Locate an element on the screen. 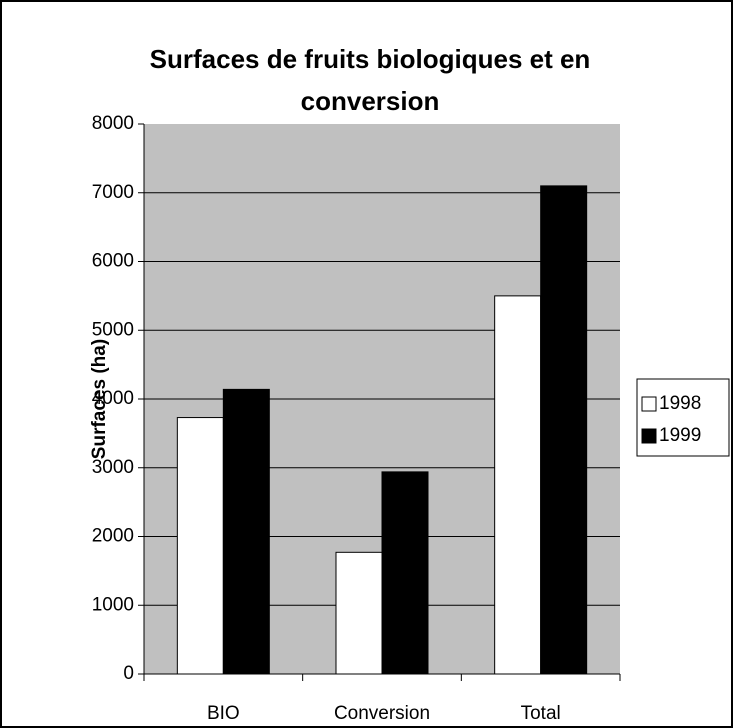 This screenshot has height=728, width=733. y-tick-label: 3000 is located at coordinates (113, 467).